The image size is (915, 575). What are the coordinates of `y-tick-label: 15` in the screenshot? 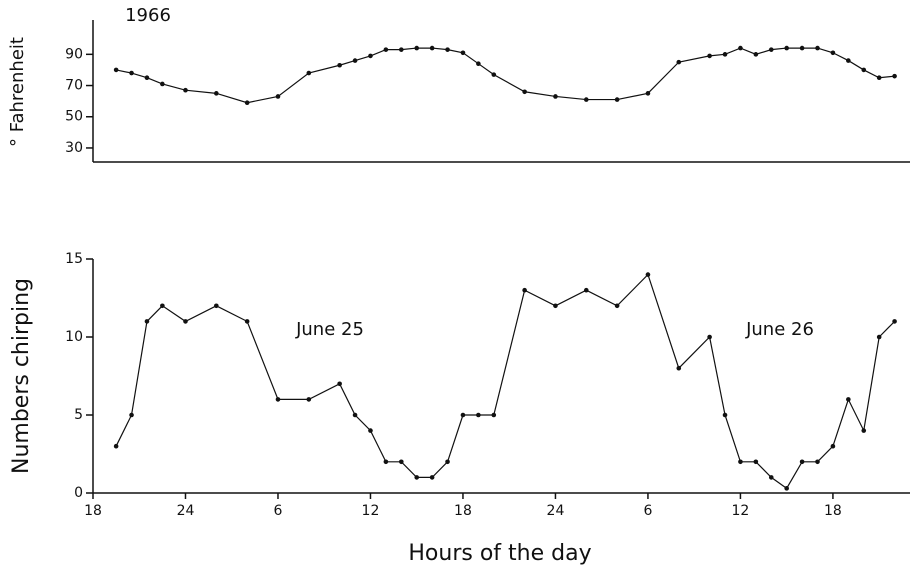 It's located at (74, 259).